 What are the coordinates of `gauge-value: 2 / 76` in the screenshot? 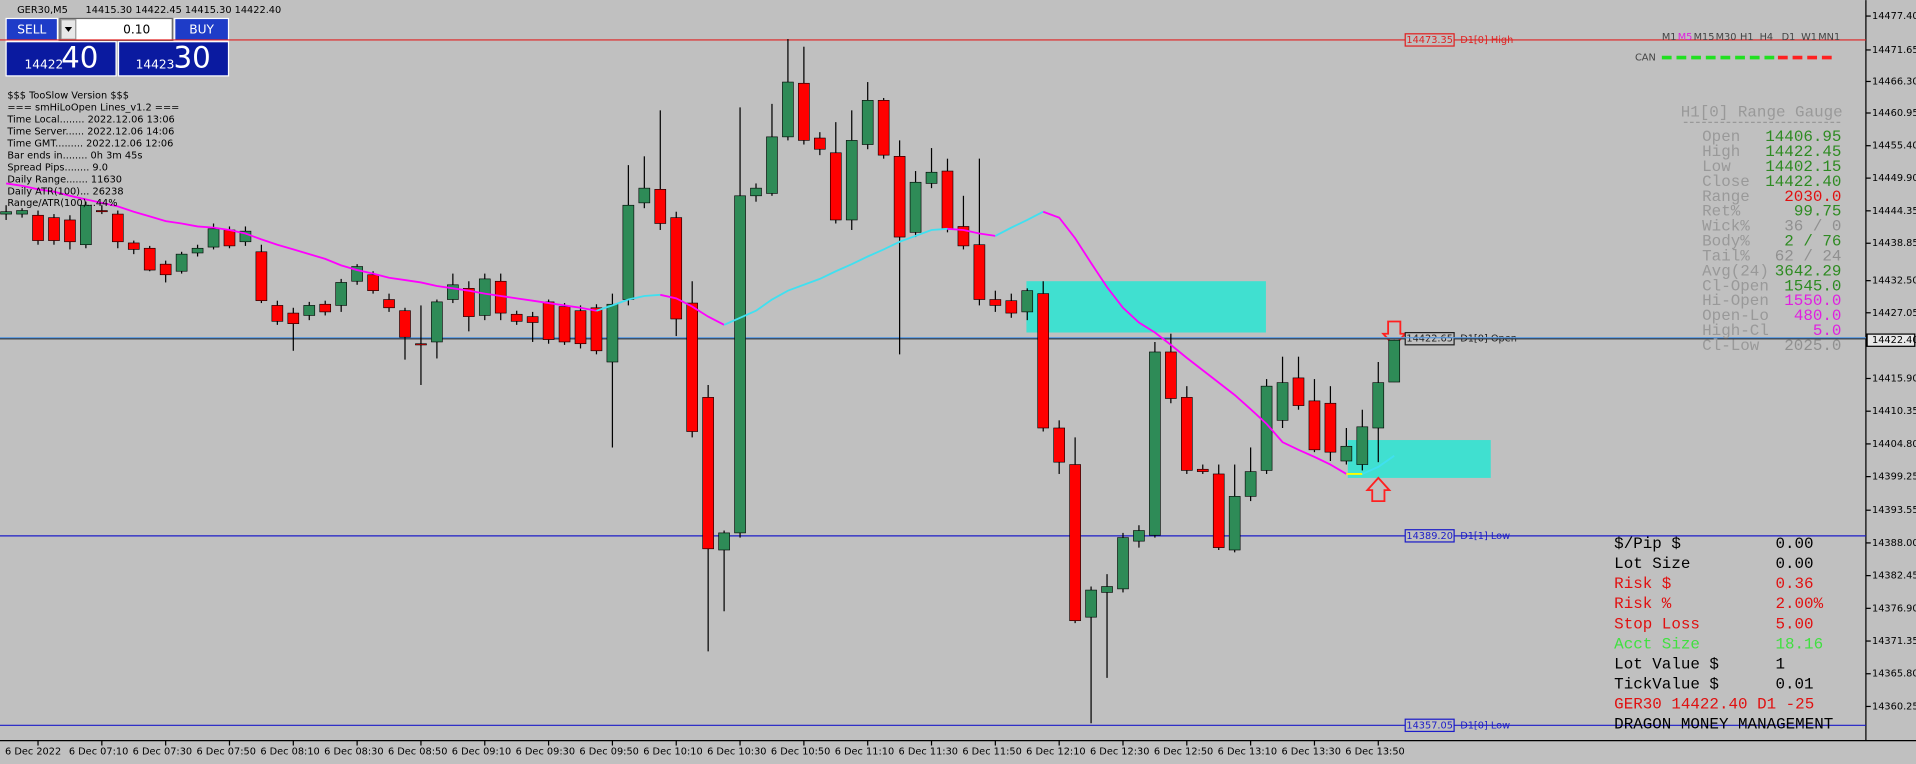 It's located at (1812, 242).